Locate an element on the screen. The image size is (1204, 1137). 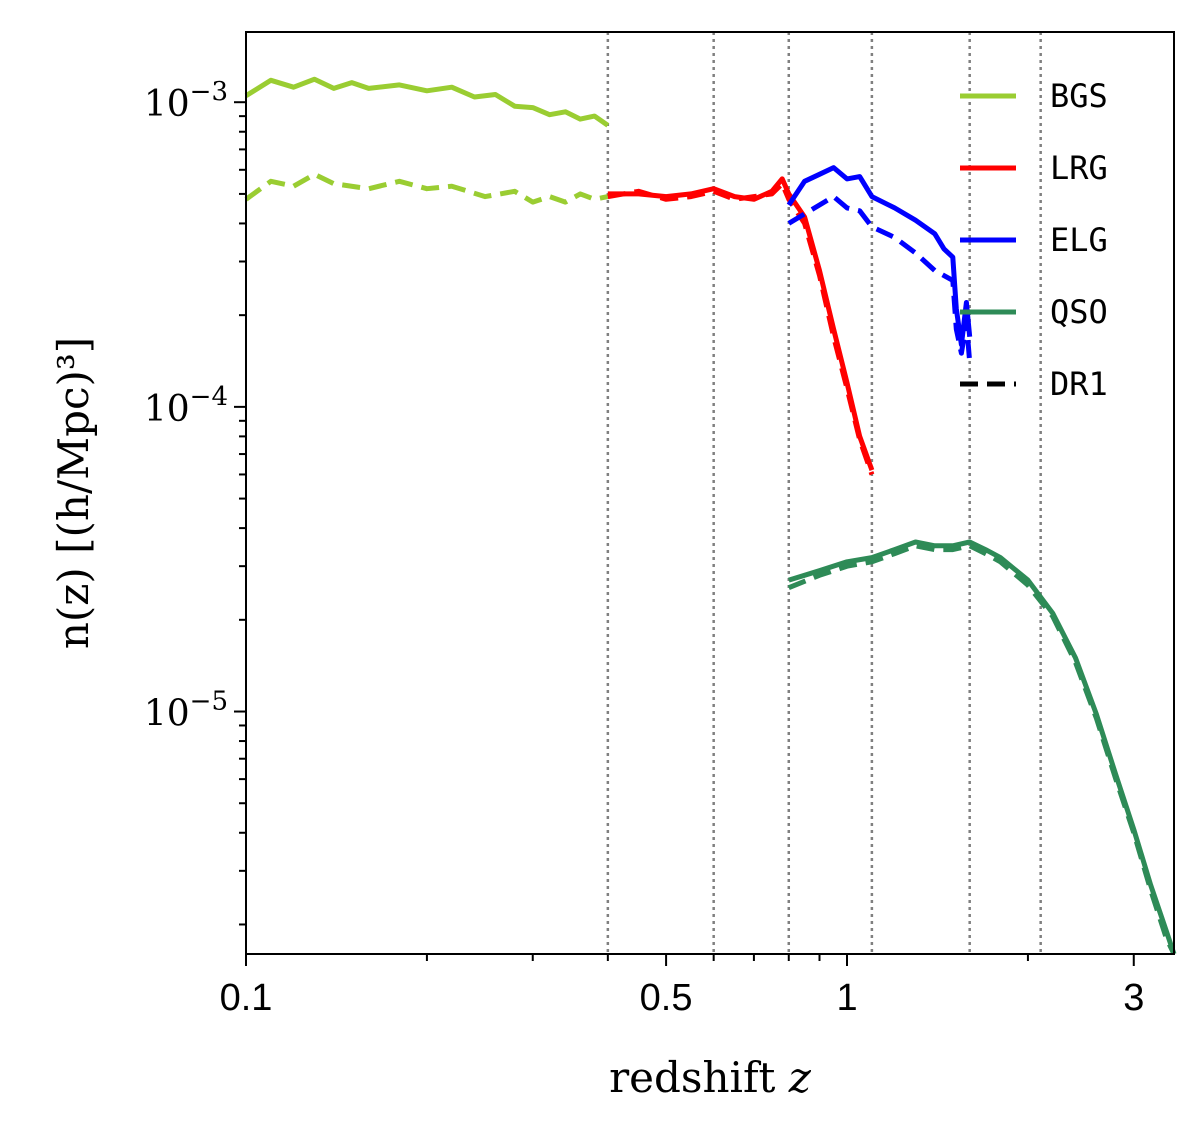
legend-label-elg: ELG is located at coordinates (1079, 240).